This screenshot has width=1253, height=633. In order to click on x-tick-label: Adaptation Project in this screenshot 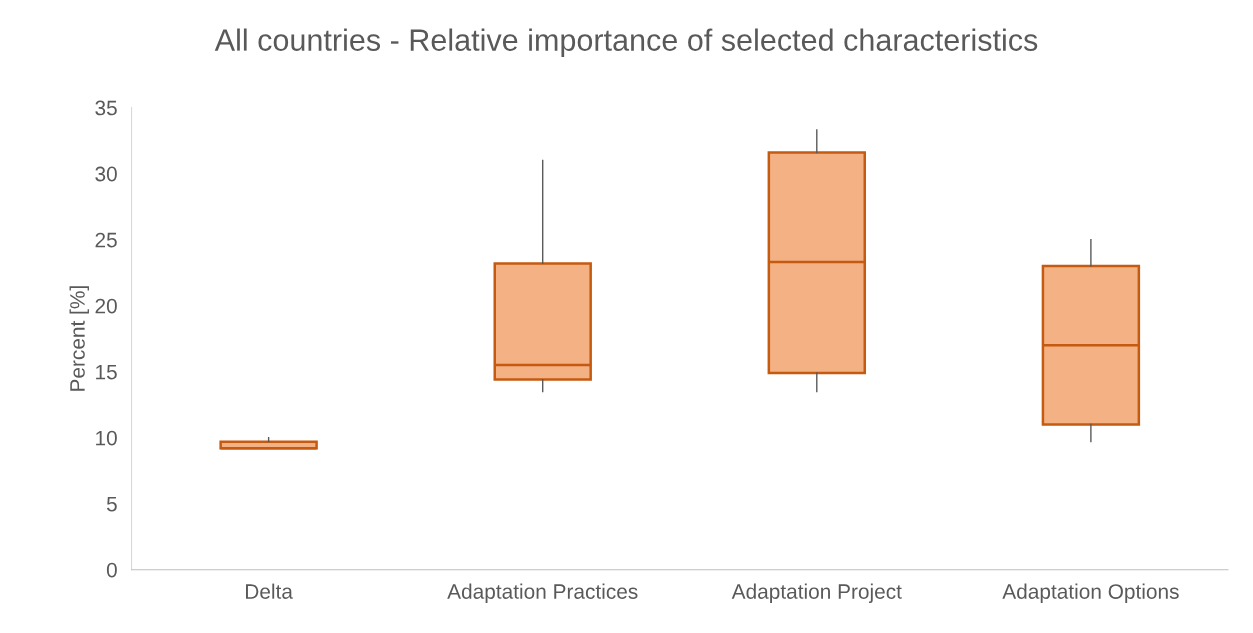, I will do `click(816, 593)`.